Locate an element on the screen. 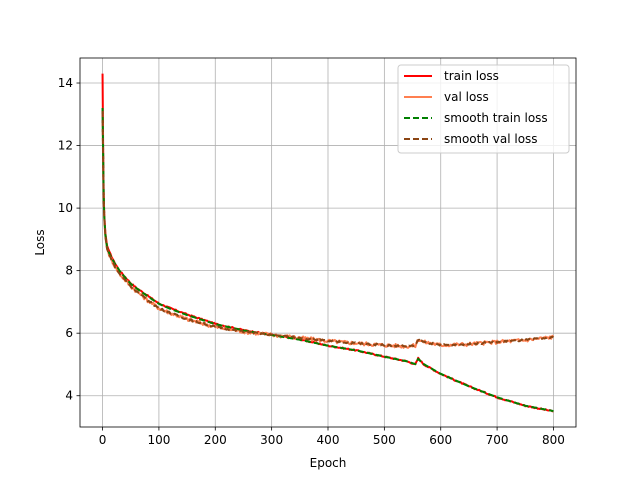  x-tick-label: 800 is located at coordinates (553, 440).